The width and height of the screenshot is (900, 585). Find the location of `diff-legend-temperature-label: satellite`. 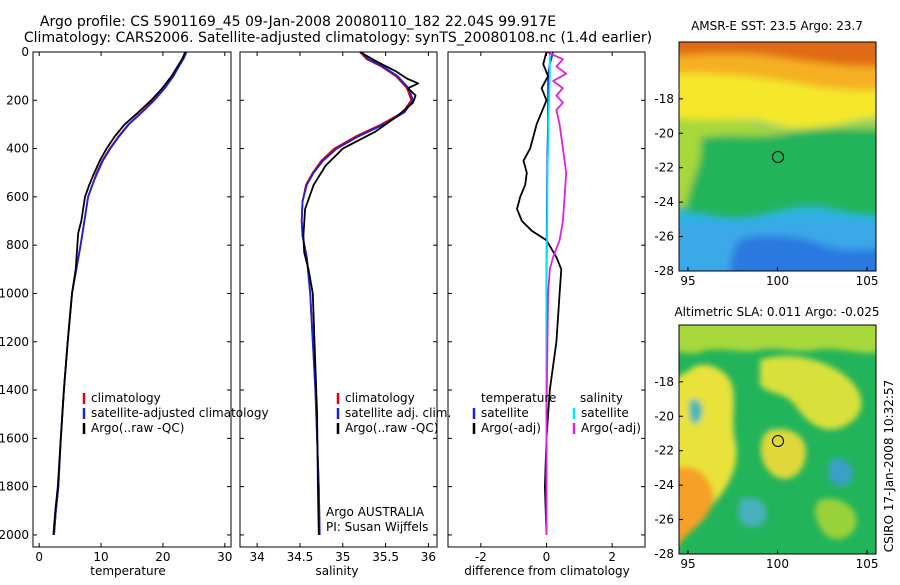

diff-legend-temperature-label: satellite is located at coordinates (505, 413).